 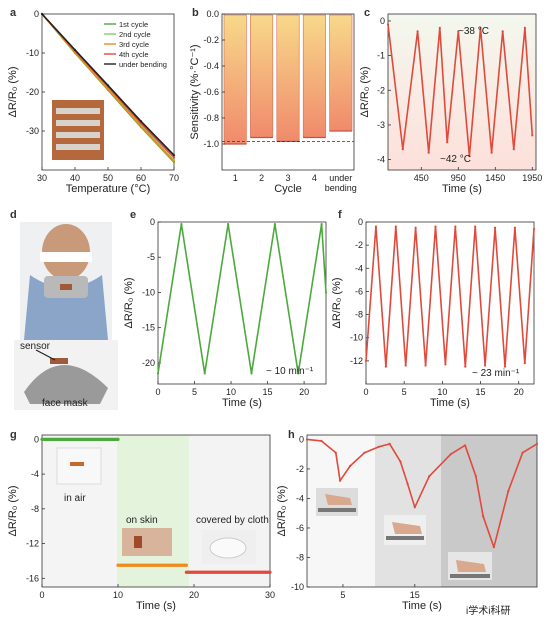 What do you see at coordinates (356, 338) in the screenshot?
I see `y-tick-label-f-5: -10` at bounding box center [356, 338].